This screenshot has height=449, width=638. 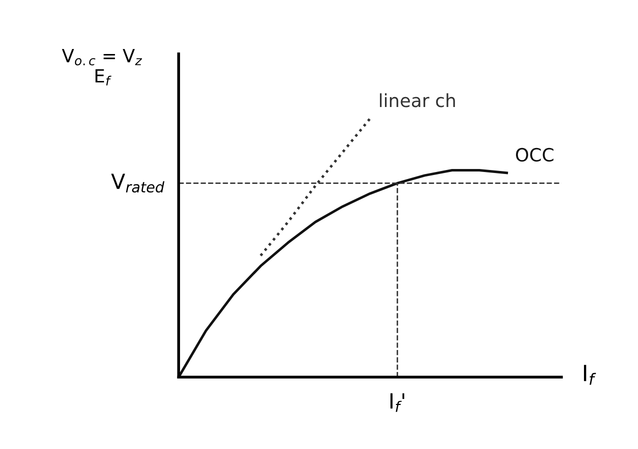 I want to click on series-label: OCC, so click(x=535, y=155).